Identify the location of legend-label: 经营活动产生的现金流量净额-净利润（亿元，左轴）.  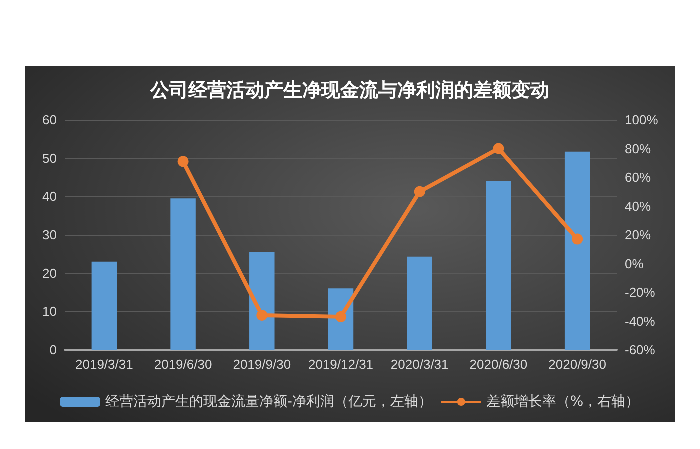
(268, 402).